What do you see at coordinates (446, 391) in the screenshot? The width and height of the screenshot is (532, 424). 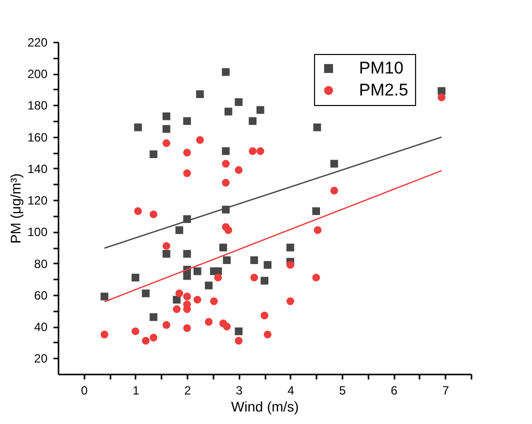 I see `x-tick-label: 7` at bounding box center [446, 391].